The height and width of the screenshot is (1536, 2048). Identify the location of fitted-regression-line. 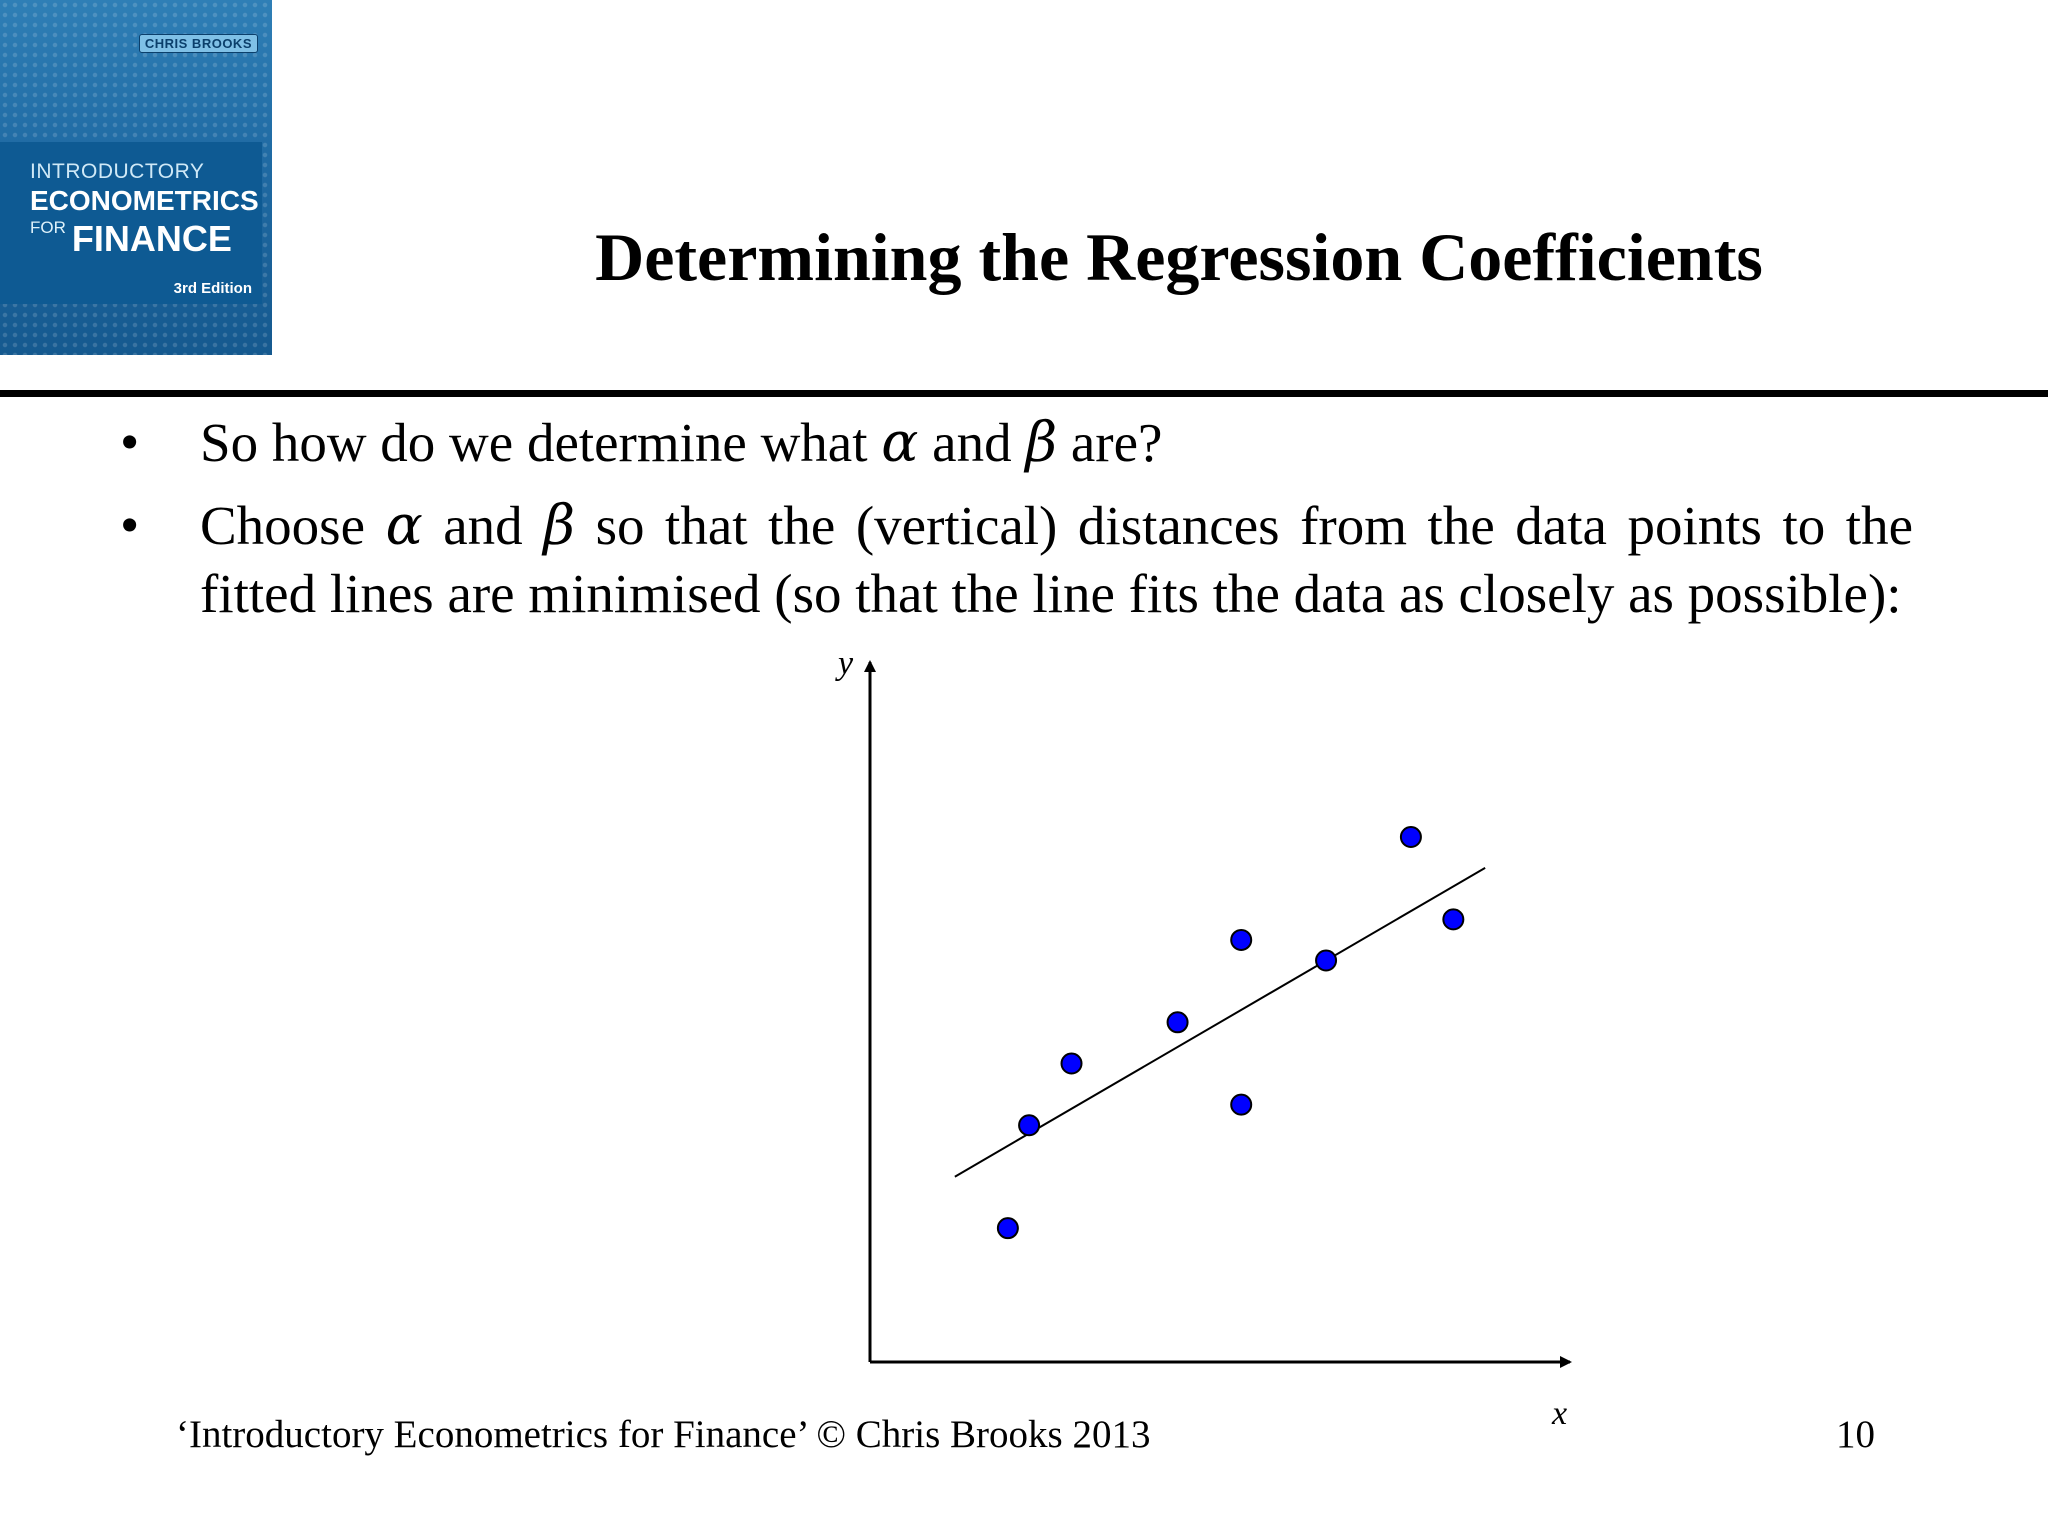
(1220, 1022).